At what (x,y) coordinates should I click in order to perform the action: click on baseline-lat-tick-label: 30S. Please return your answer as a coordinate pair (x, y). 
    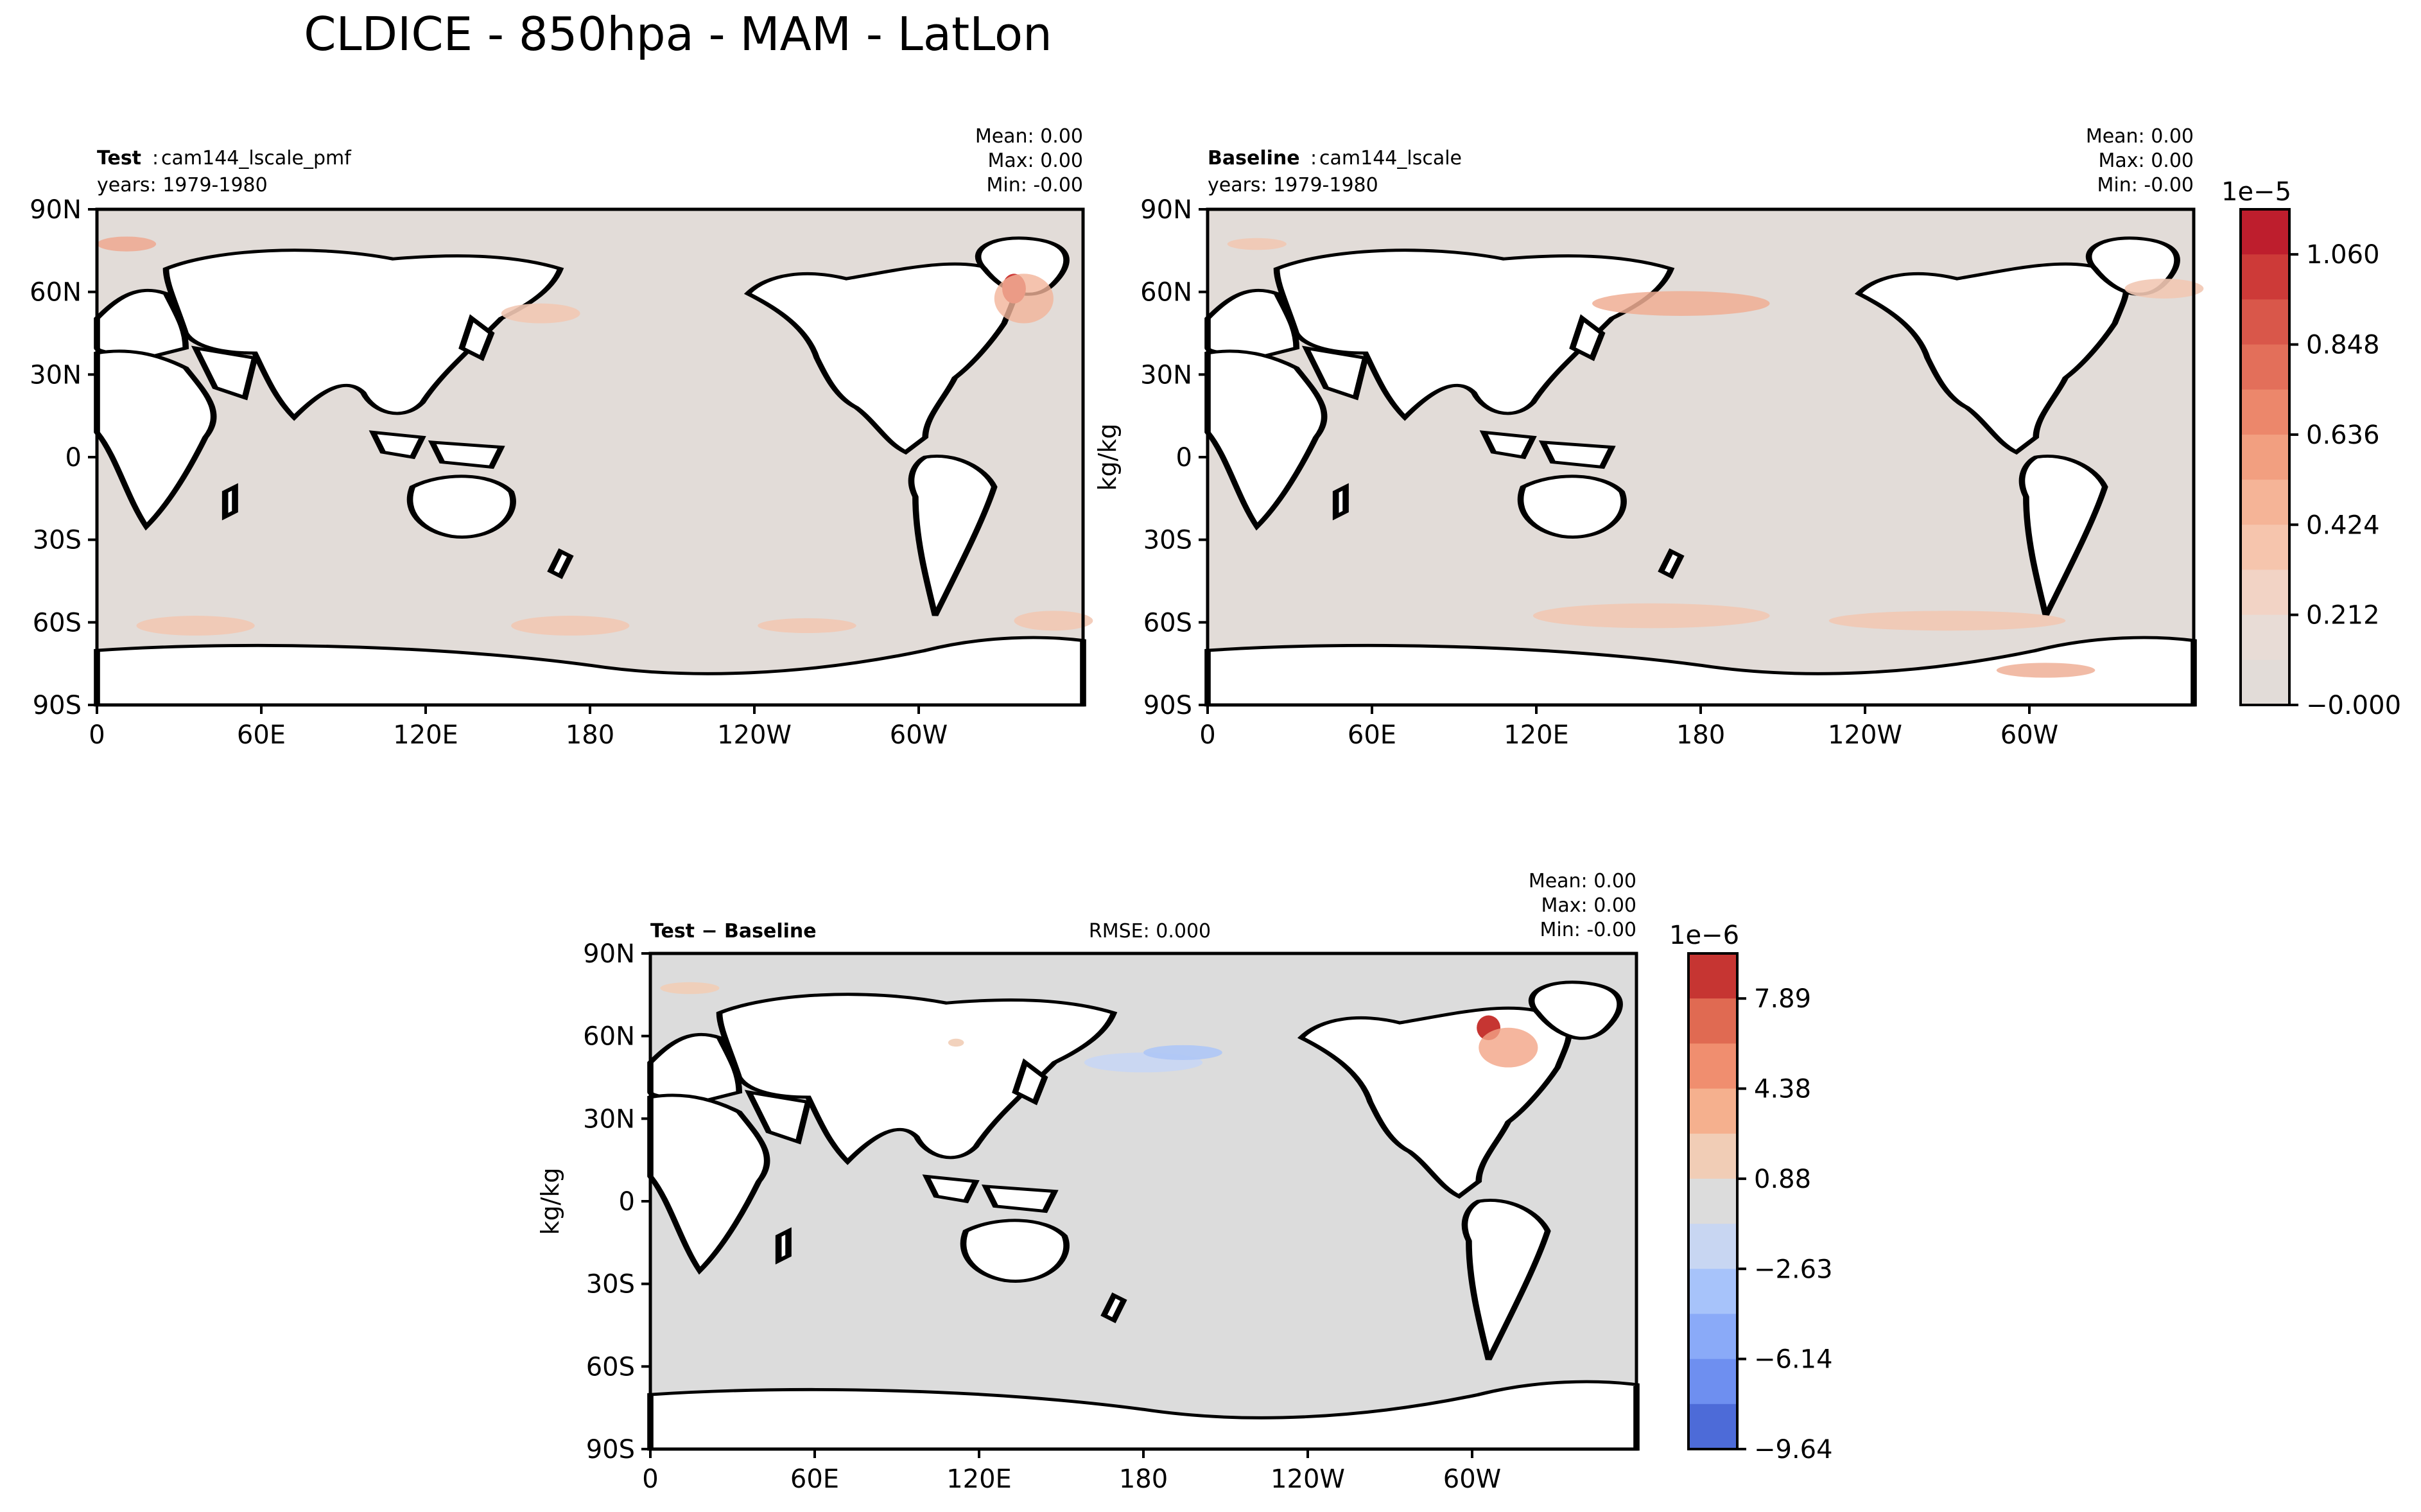
    Looking at the image, I should click on (1167, 540).